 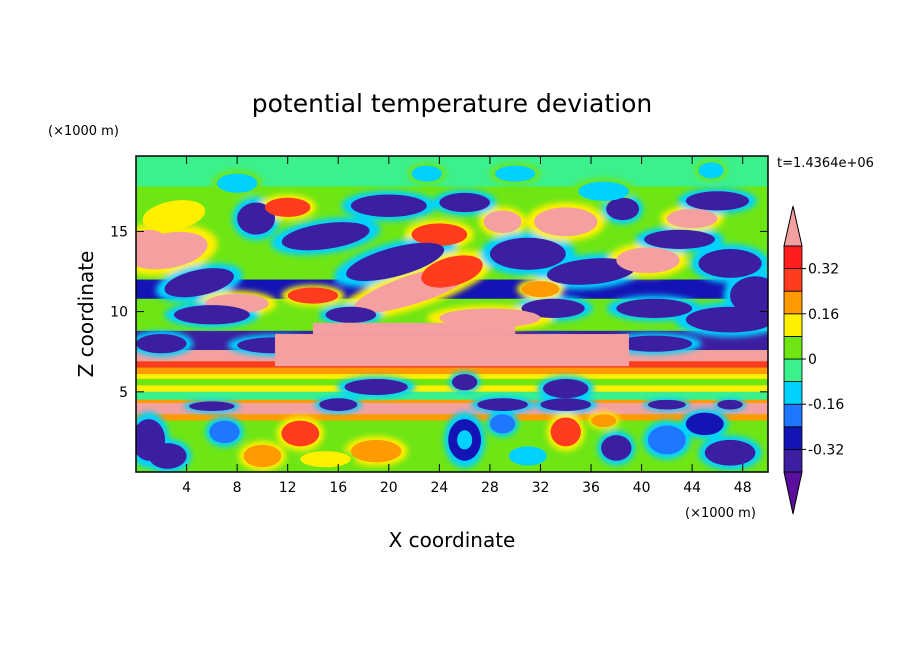 What do you see at coordinates (591, 488) in the screenshot?
I see `x-tick-label: 36` at bounding box center [591, 488].